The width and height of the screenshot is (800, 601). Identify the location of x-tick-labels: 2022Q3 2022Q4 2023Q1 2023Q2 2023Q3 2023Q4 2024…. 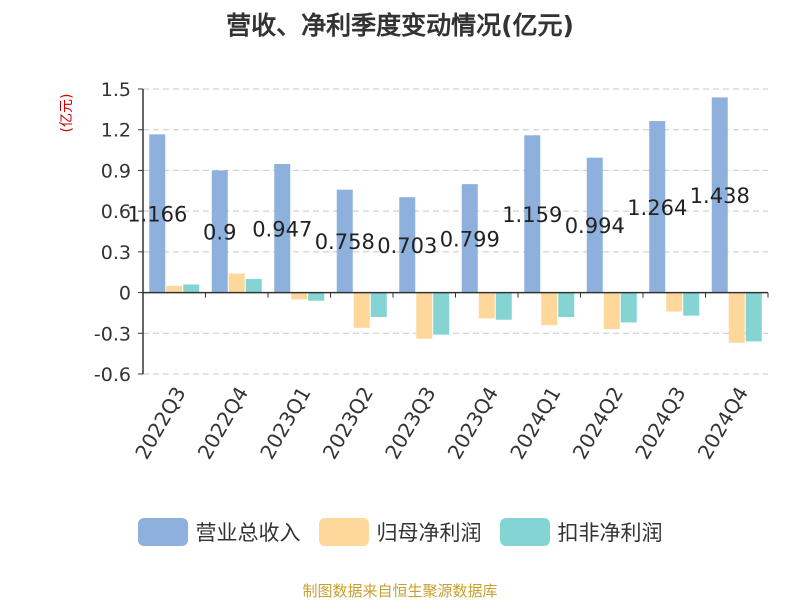
(441, 423).